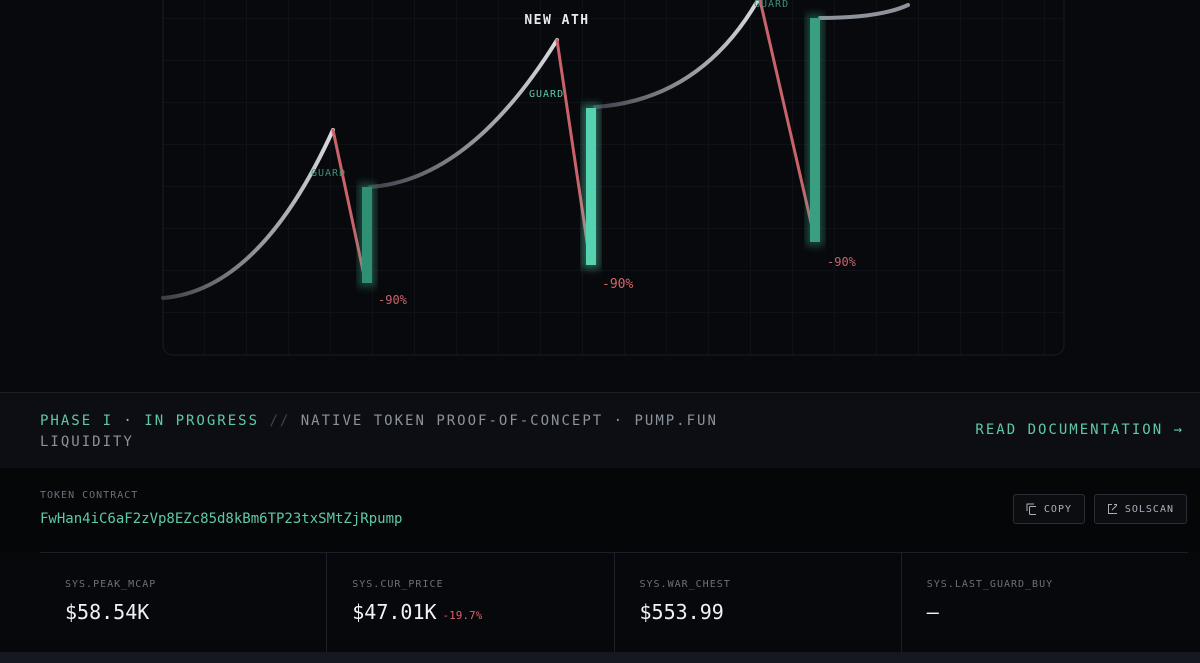  What do you see at coordinates (932, 612) in the screenshot?
I see `stat-value: —` at bounding box center [932, 612].